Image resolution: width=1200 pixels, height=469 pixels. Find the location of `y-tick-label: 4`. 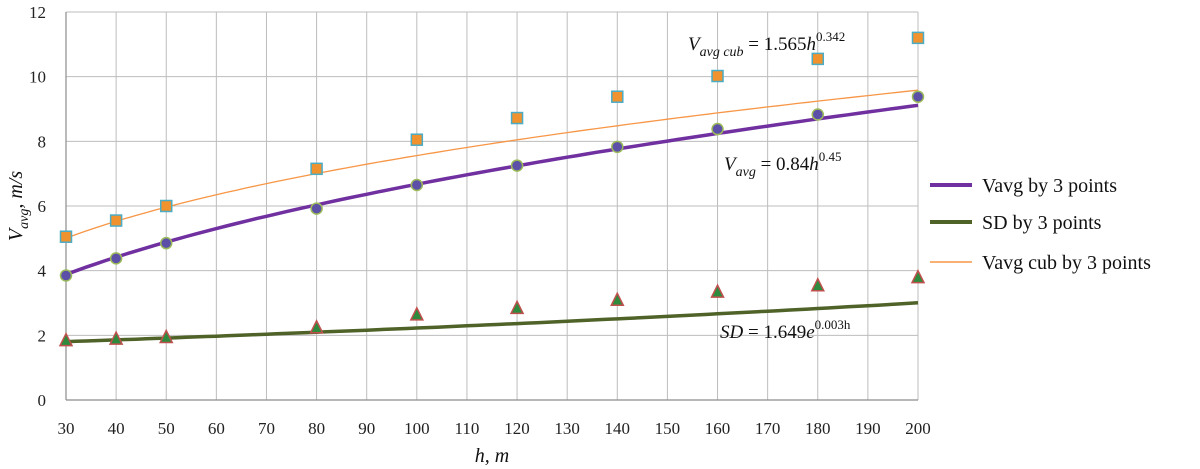

y-tick-label: 4 is located at coordinates (42, 271).